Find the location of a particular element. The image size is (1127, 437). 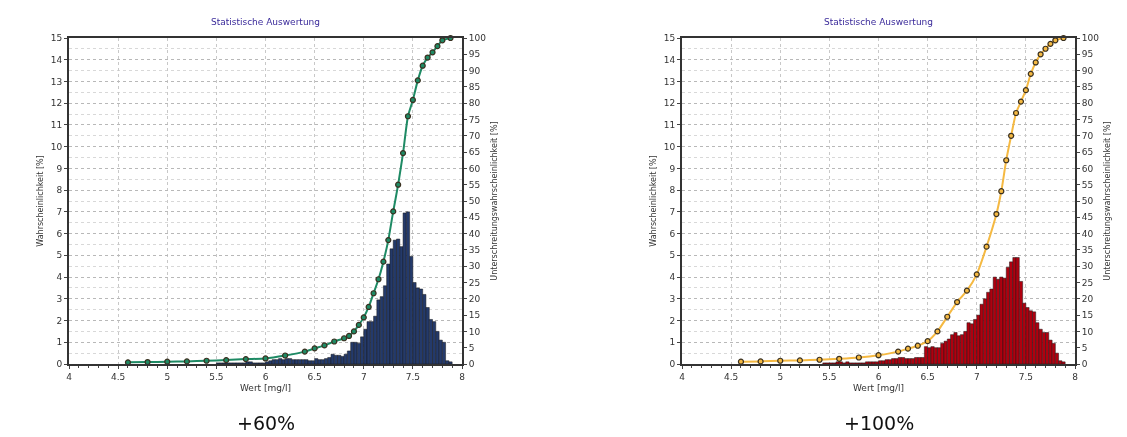

y2-tick-label: 10 is located at coordinates (474, 331).